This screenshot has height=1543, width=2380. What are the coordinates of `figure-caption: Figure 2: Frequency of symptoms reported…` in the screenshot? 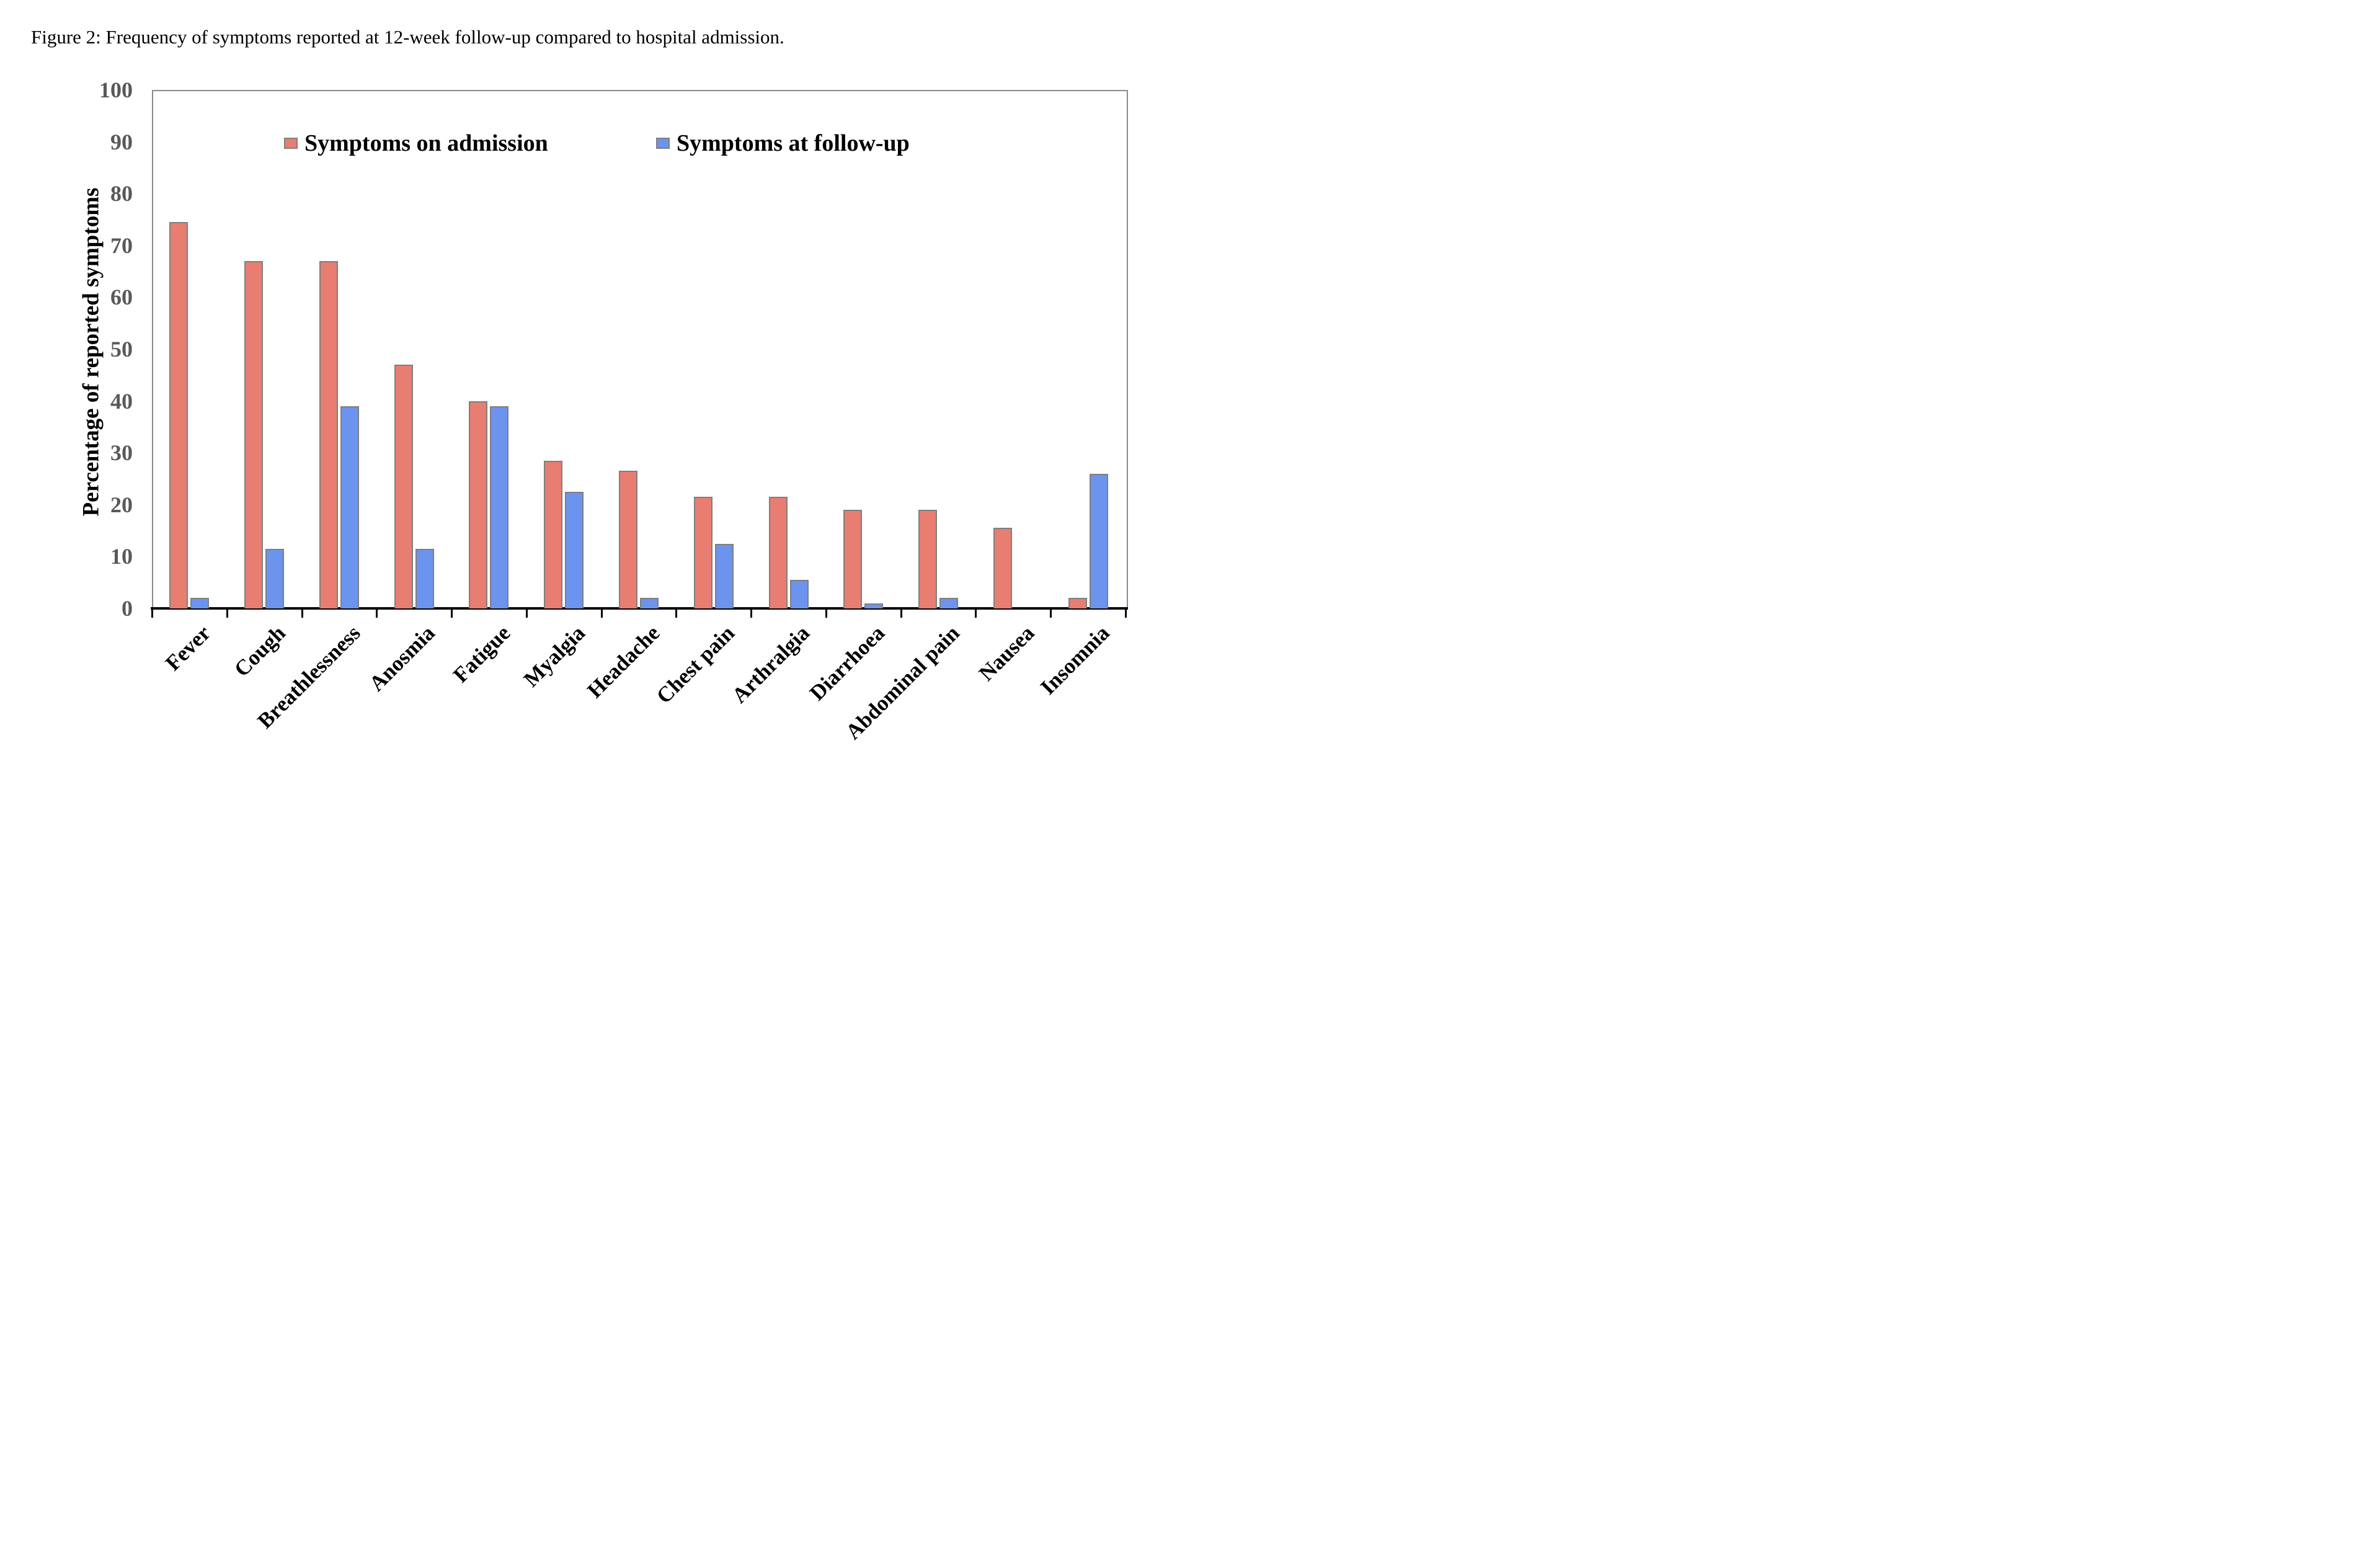 It's located at (407, 37).